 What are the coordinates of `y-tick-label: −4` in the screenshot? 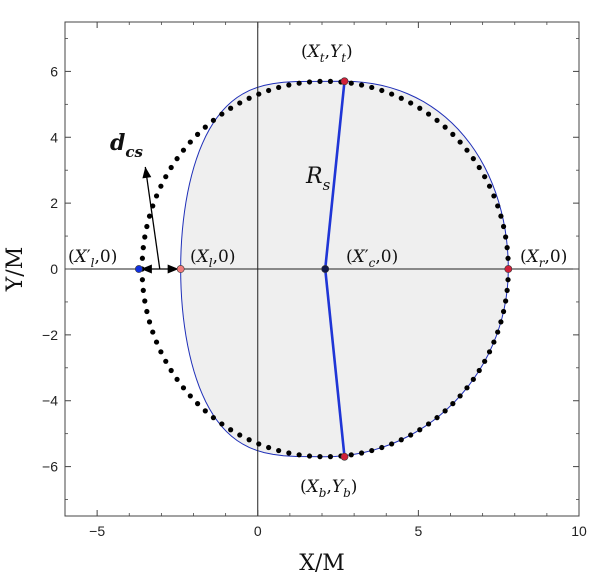 It's located at (50, 401).